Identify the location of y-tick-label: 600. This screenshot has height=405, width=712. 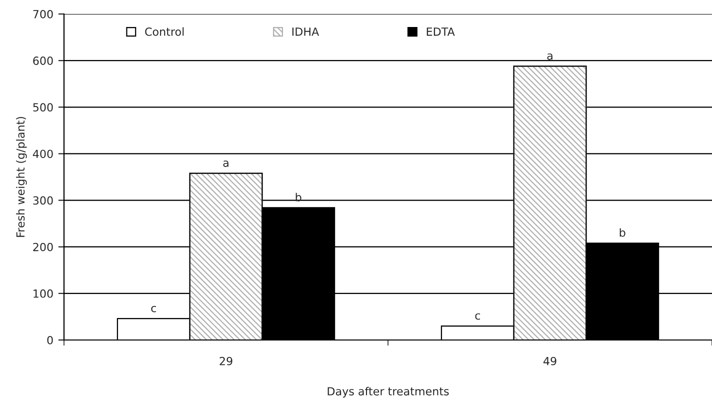
(43, 60).